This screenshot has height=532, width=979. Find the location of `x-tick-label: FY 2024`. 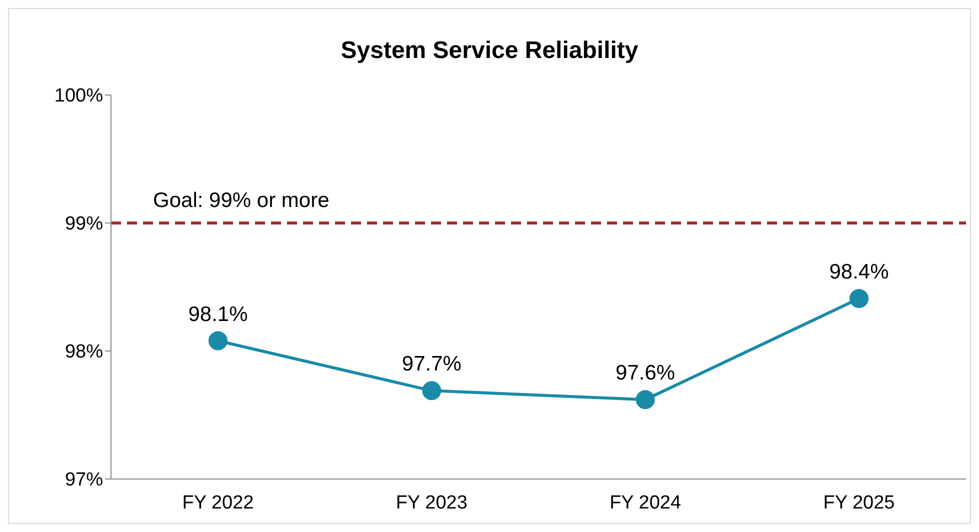

x-tick-label: FY 2024 is located at coordinates (646, 503).